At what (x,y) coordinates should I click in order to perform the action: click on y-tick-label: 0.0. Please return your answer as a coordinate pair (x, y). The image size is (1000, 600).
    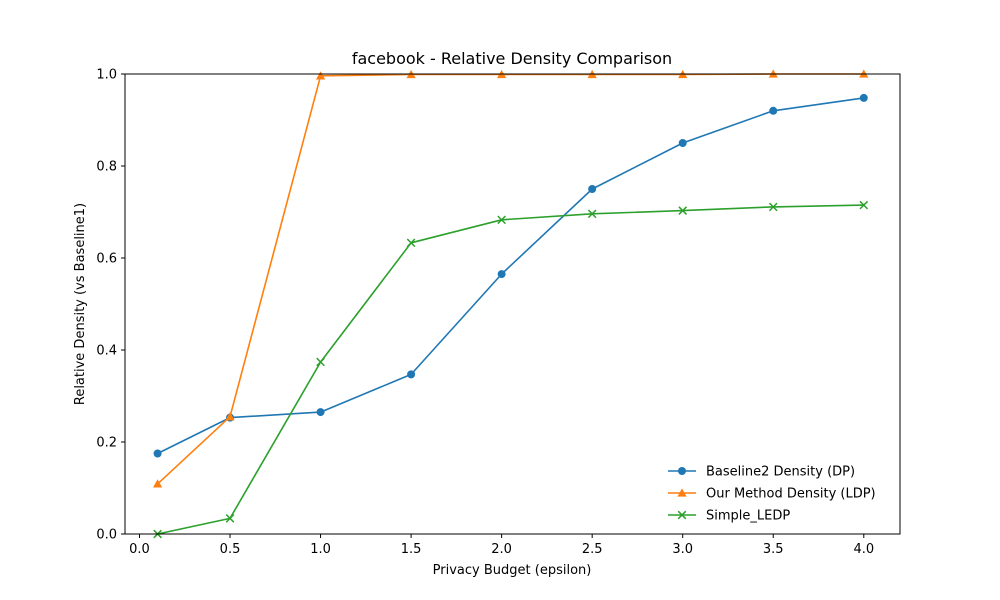
    Looking at the image, I should click on (106, 535).